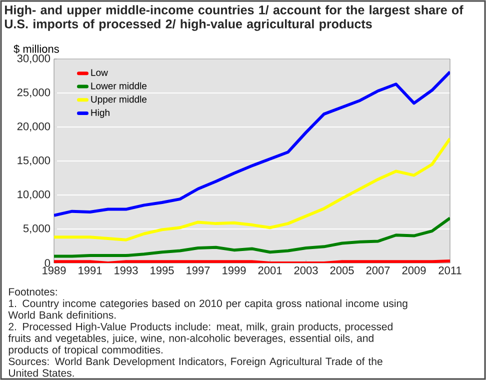 The image size is (486, 380). What do you see at coordinates (162, 270) in the screenshot?
I see `x-tick-label: 1995` at bounding box center [162, 270].